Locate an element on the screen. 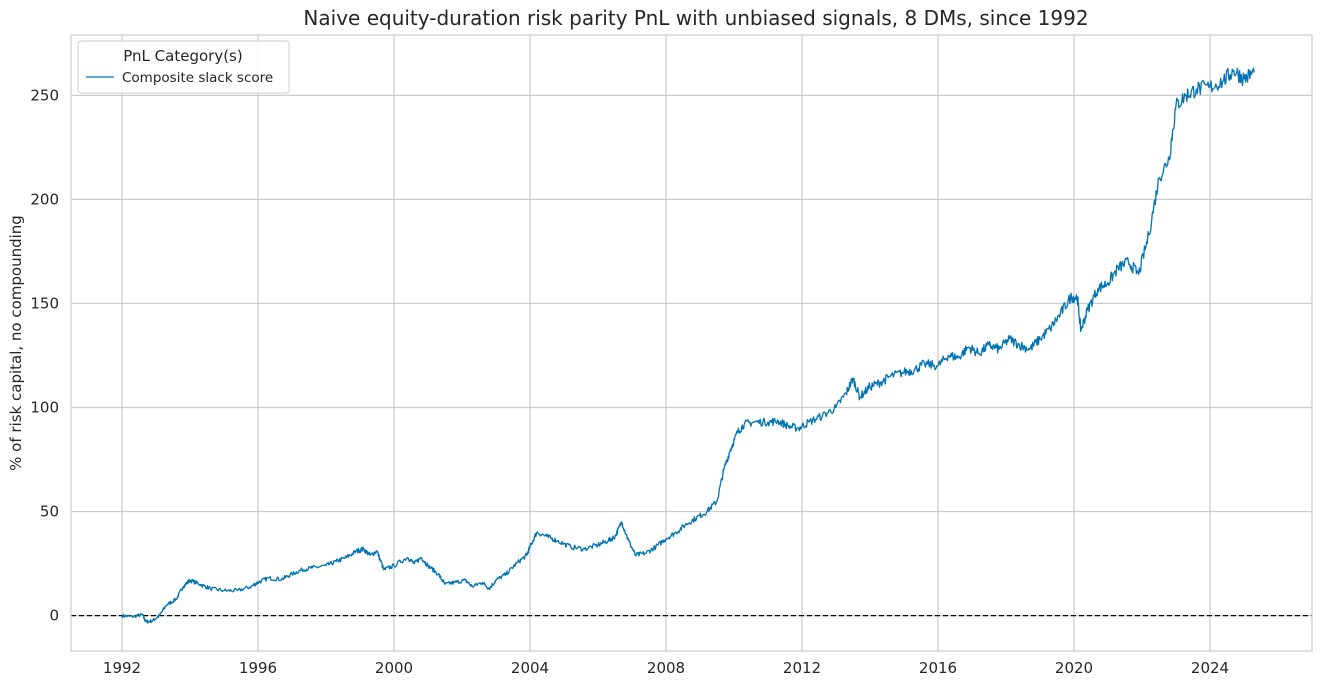 The image size is (1321, 688). legend-box is located at coordinates (183, 67).